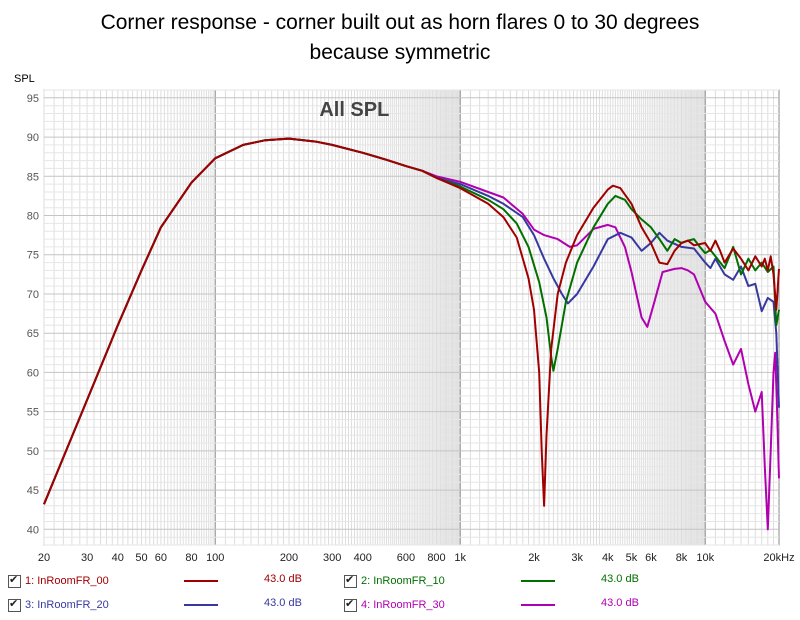  What do you see at coordinates (632, 558) in the screenshot?
I see `x-tick-label: 5k` at bounding box center [632, 558].